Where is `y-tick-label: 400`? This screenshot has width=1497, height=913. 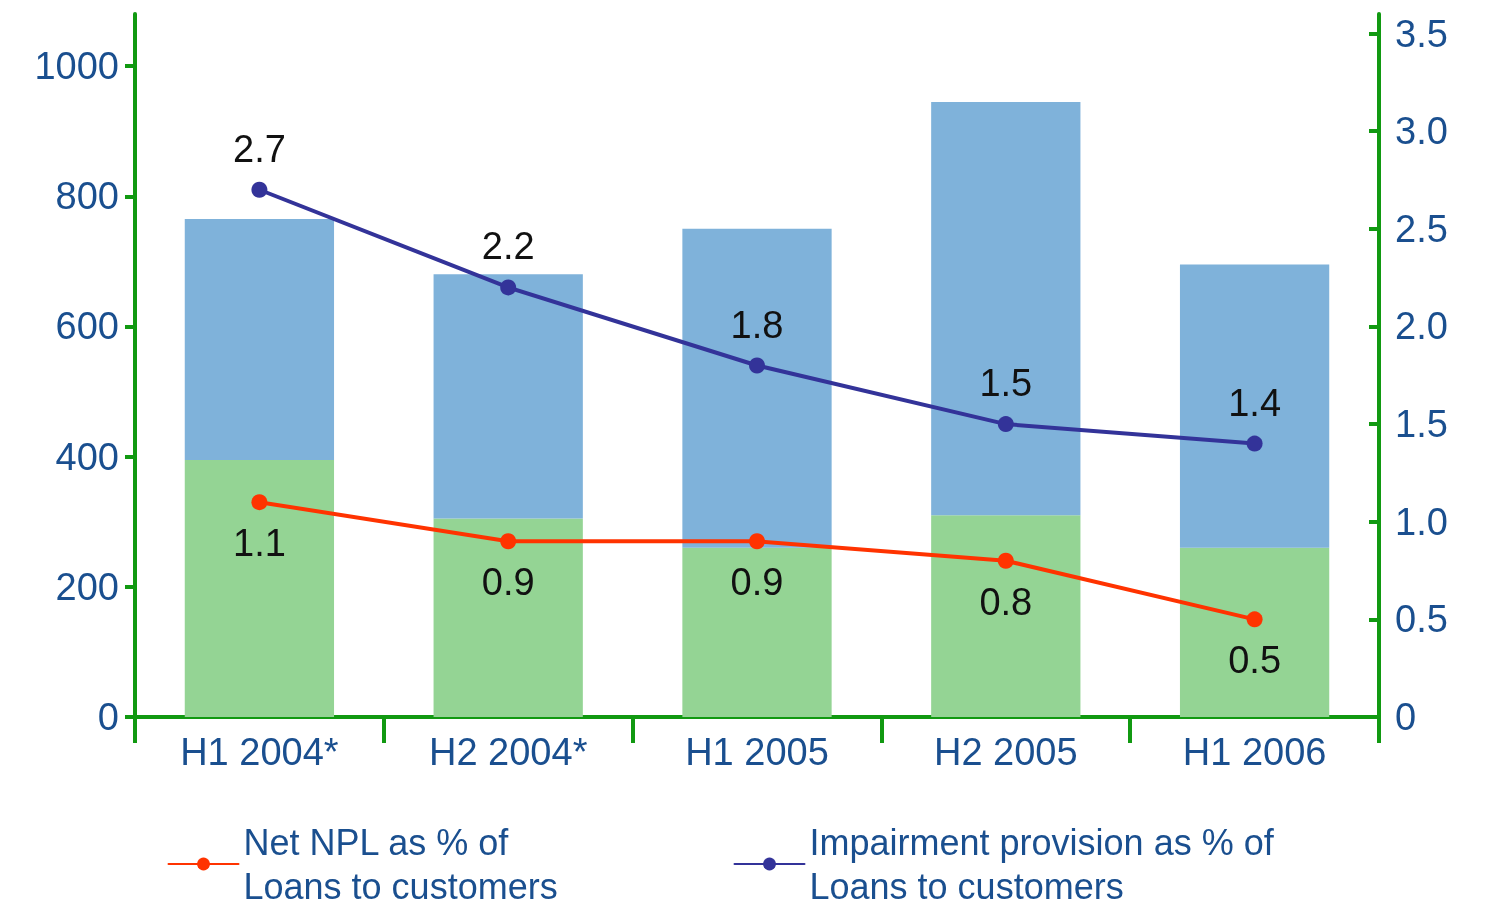
y-tick-label: 400 is located at coordinates (87, 456).